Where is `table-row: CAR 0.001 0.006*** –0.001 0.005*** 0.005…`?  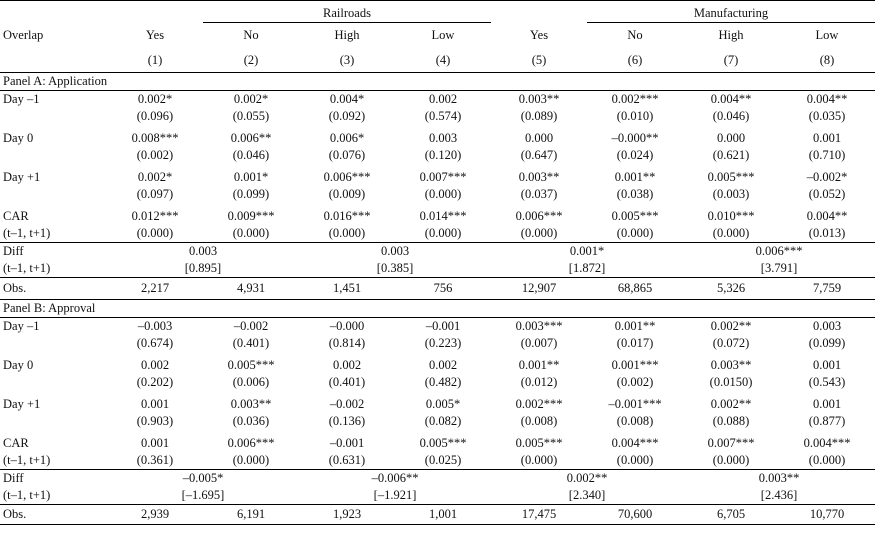 table-row: CAR 0.001 0.006*** –0.001 0.005*** 0.005… is located at coordinates (437, 443).